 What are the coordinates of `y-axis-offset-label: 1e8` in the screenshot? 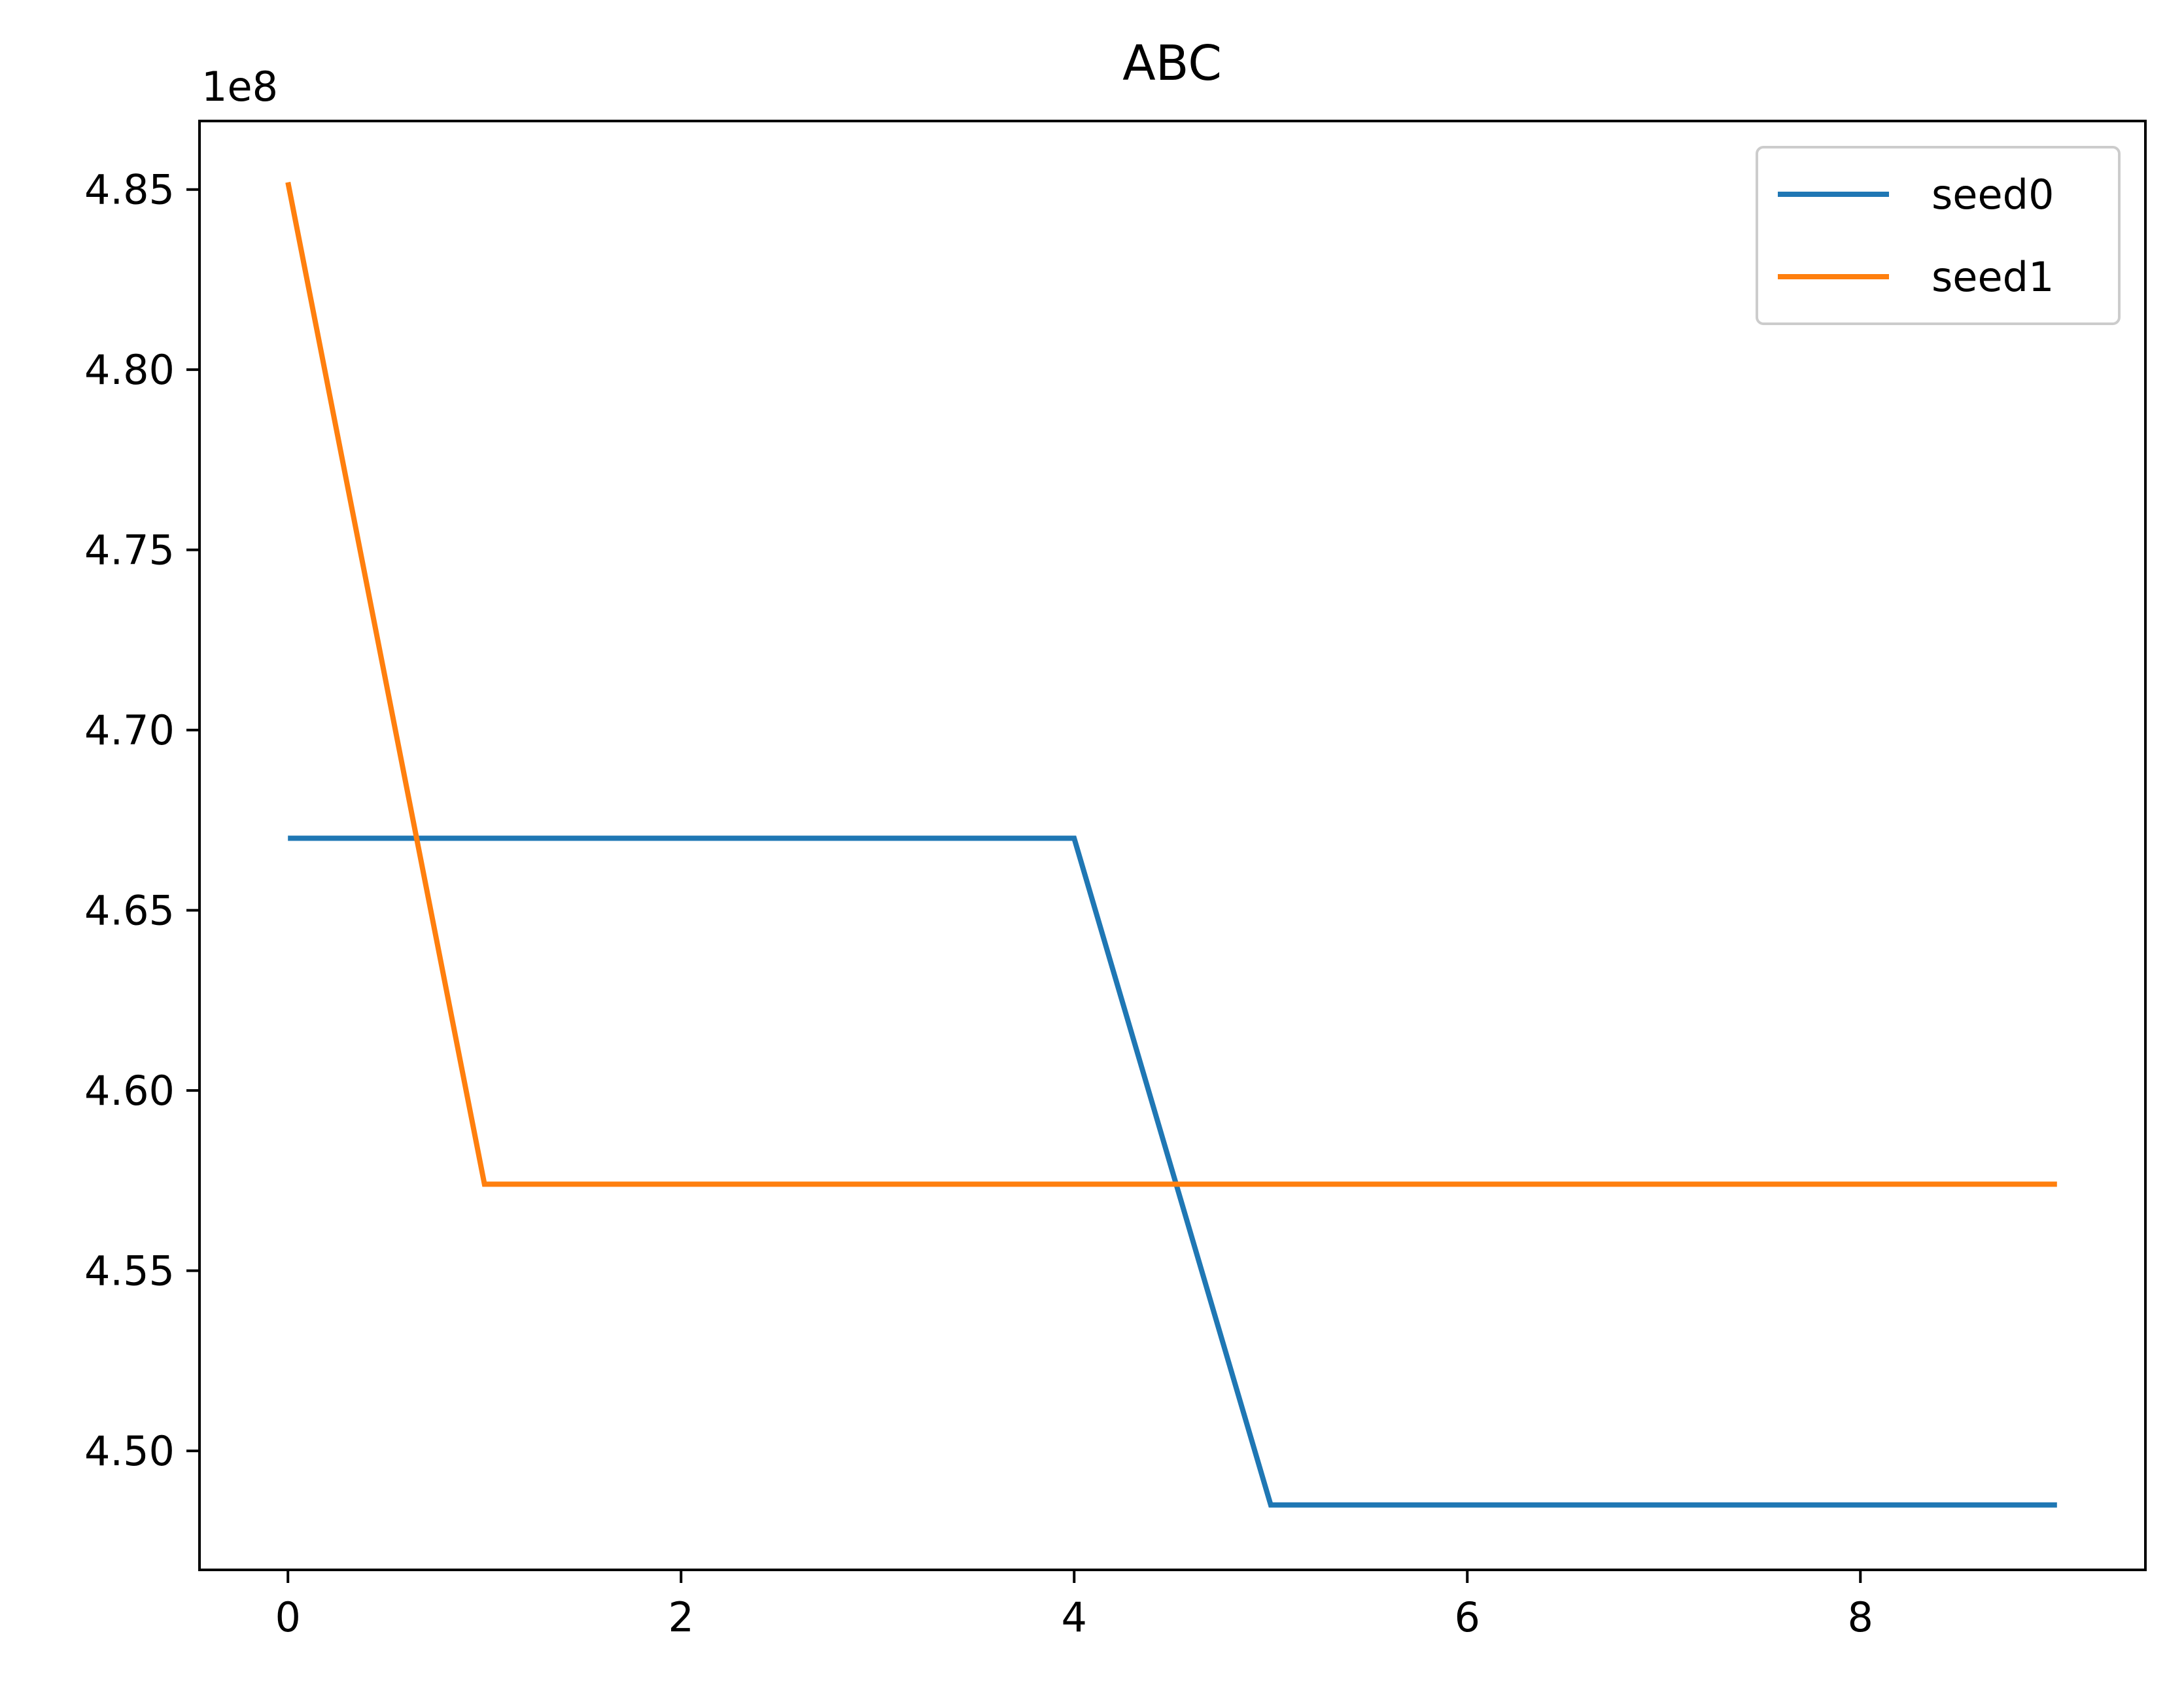 It's located at (239, 87).